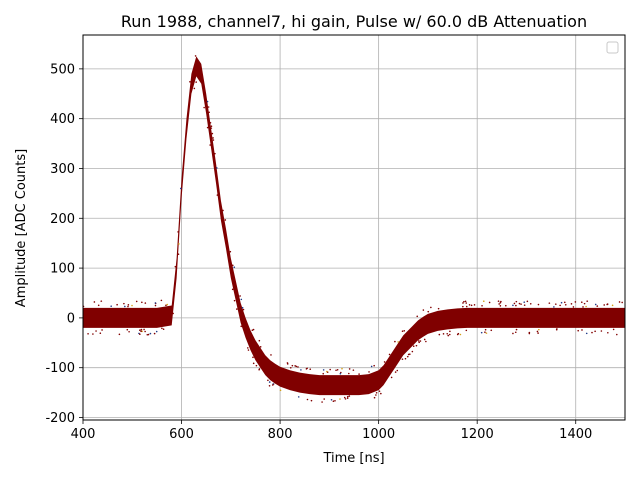 Image resolution: width=640 pixels, height=480 pixels. What do you see at coordinates (62, 269) in the screenshot?
I see `y-tick-label: 100` at bounding box center [62, 269].